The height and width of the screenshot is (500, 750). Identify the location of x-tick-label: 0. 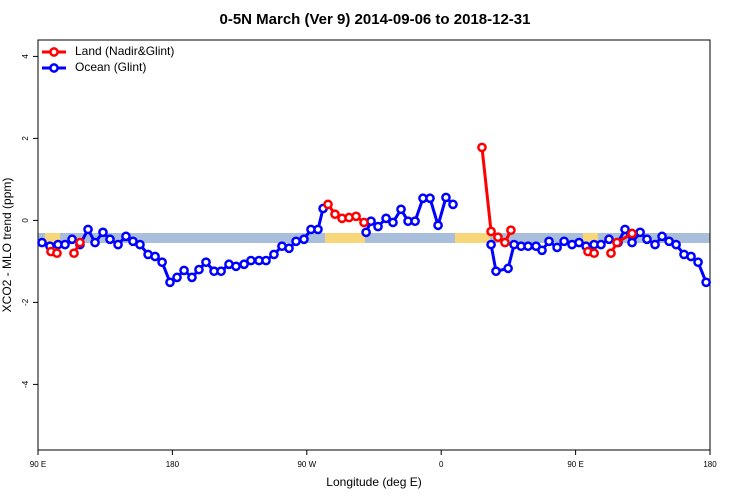
(441, 464).